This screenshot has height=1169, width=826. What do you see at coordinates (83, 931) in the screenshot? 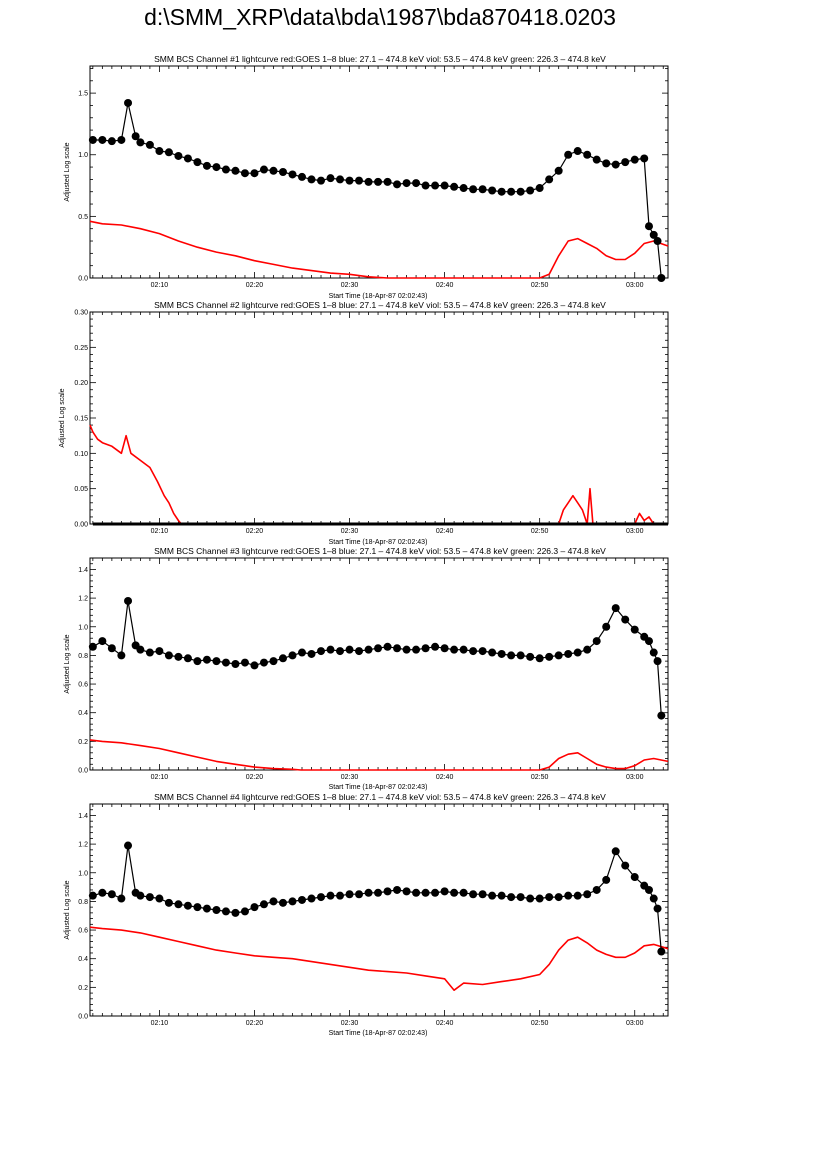
I see `y-tick-label: 0.6` at bounding box center [83, 931].